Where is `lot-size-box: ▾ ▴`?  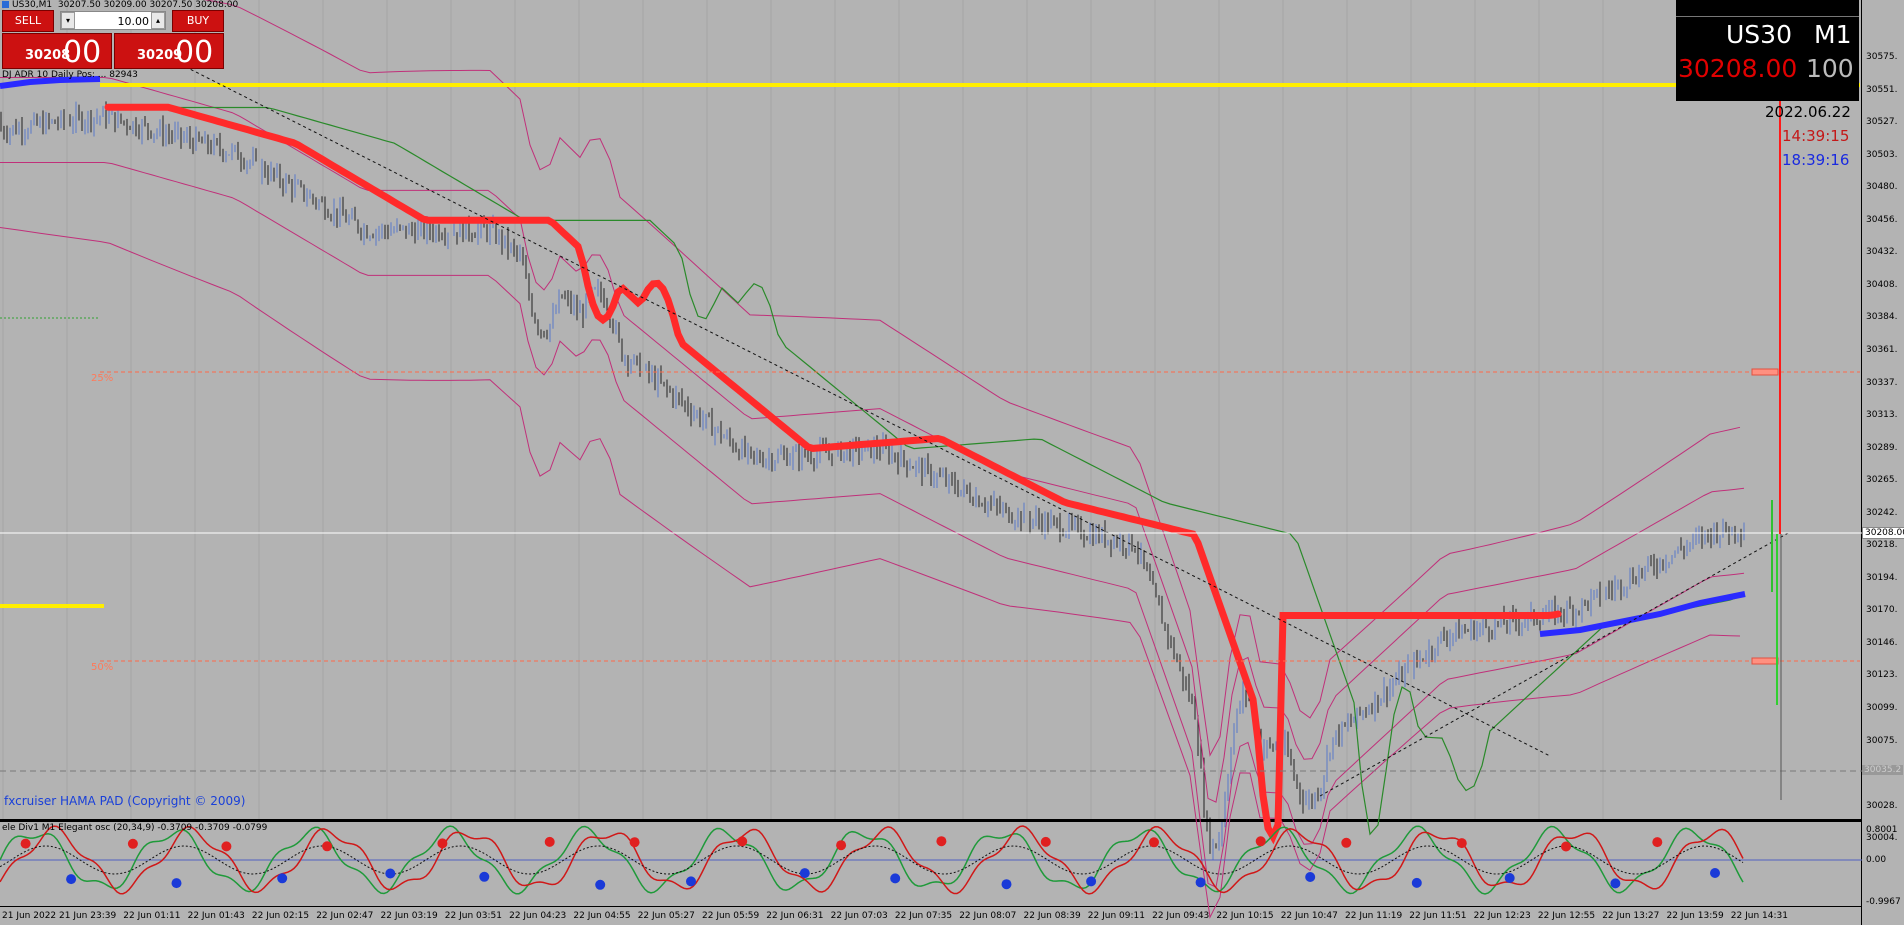
lot-size-box: ▾ ▴ is located at coordinates (113, 20).